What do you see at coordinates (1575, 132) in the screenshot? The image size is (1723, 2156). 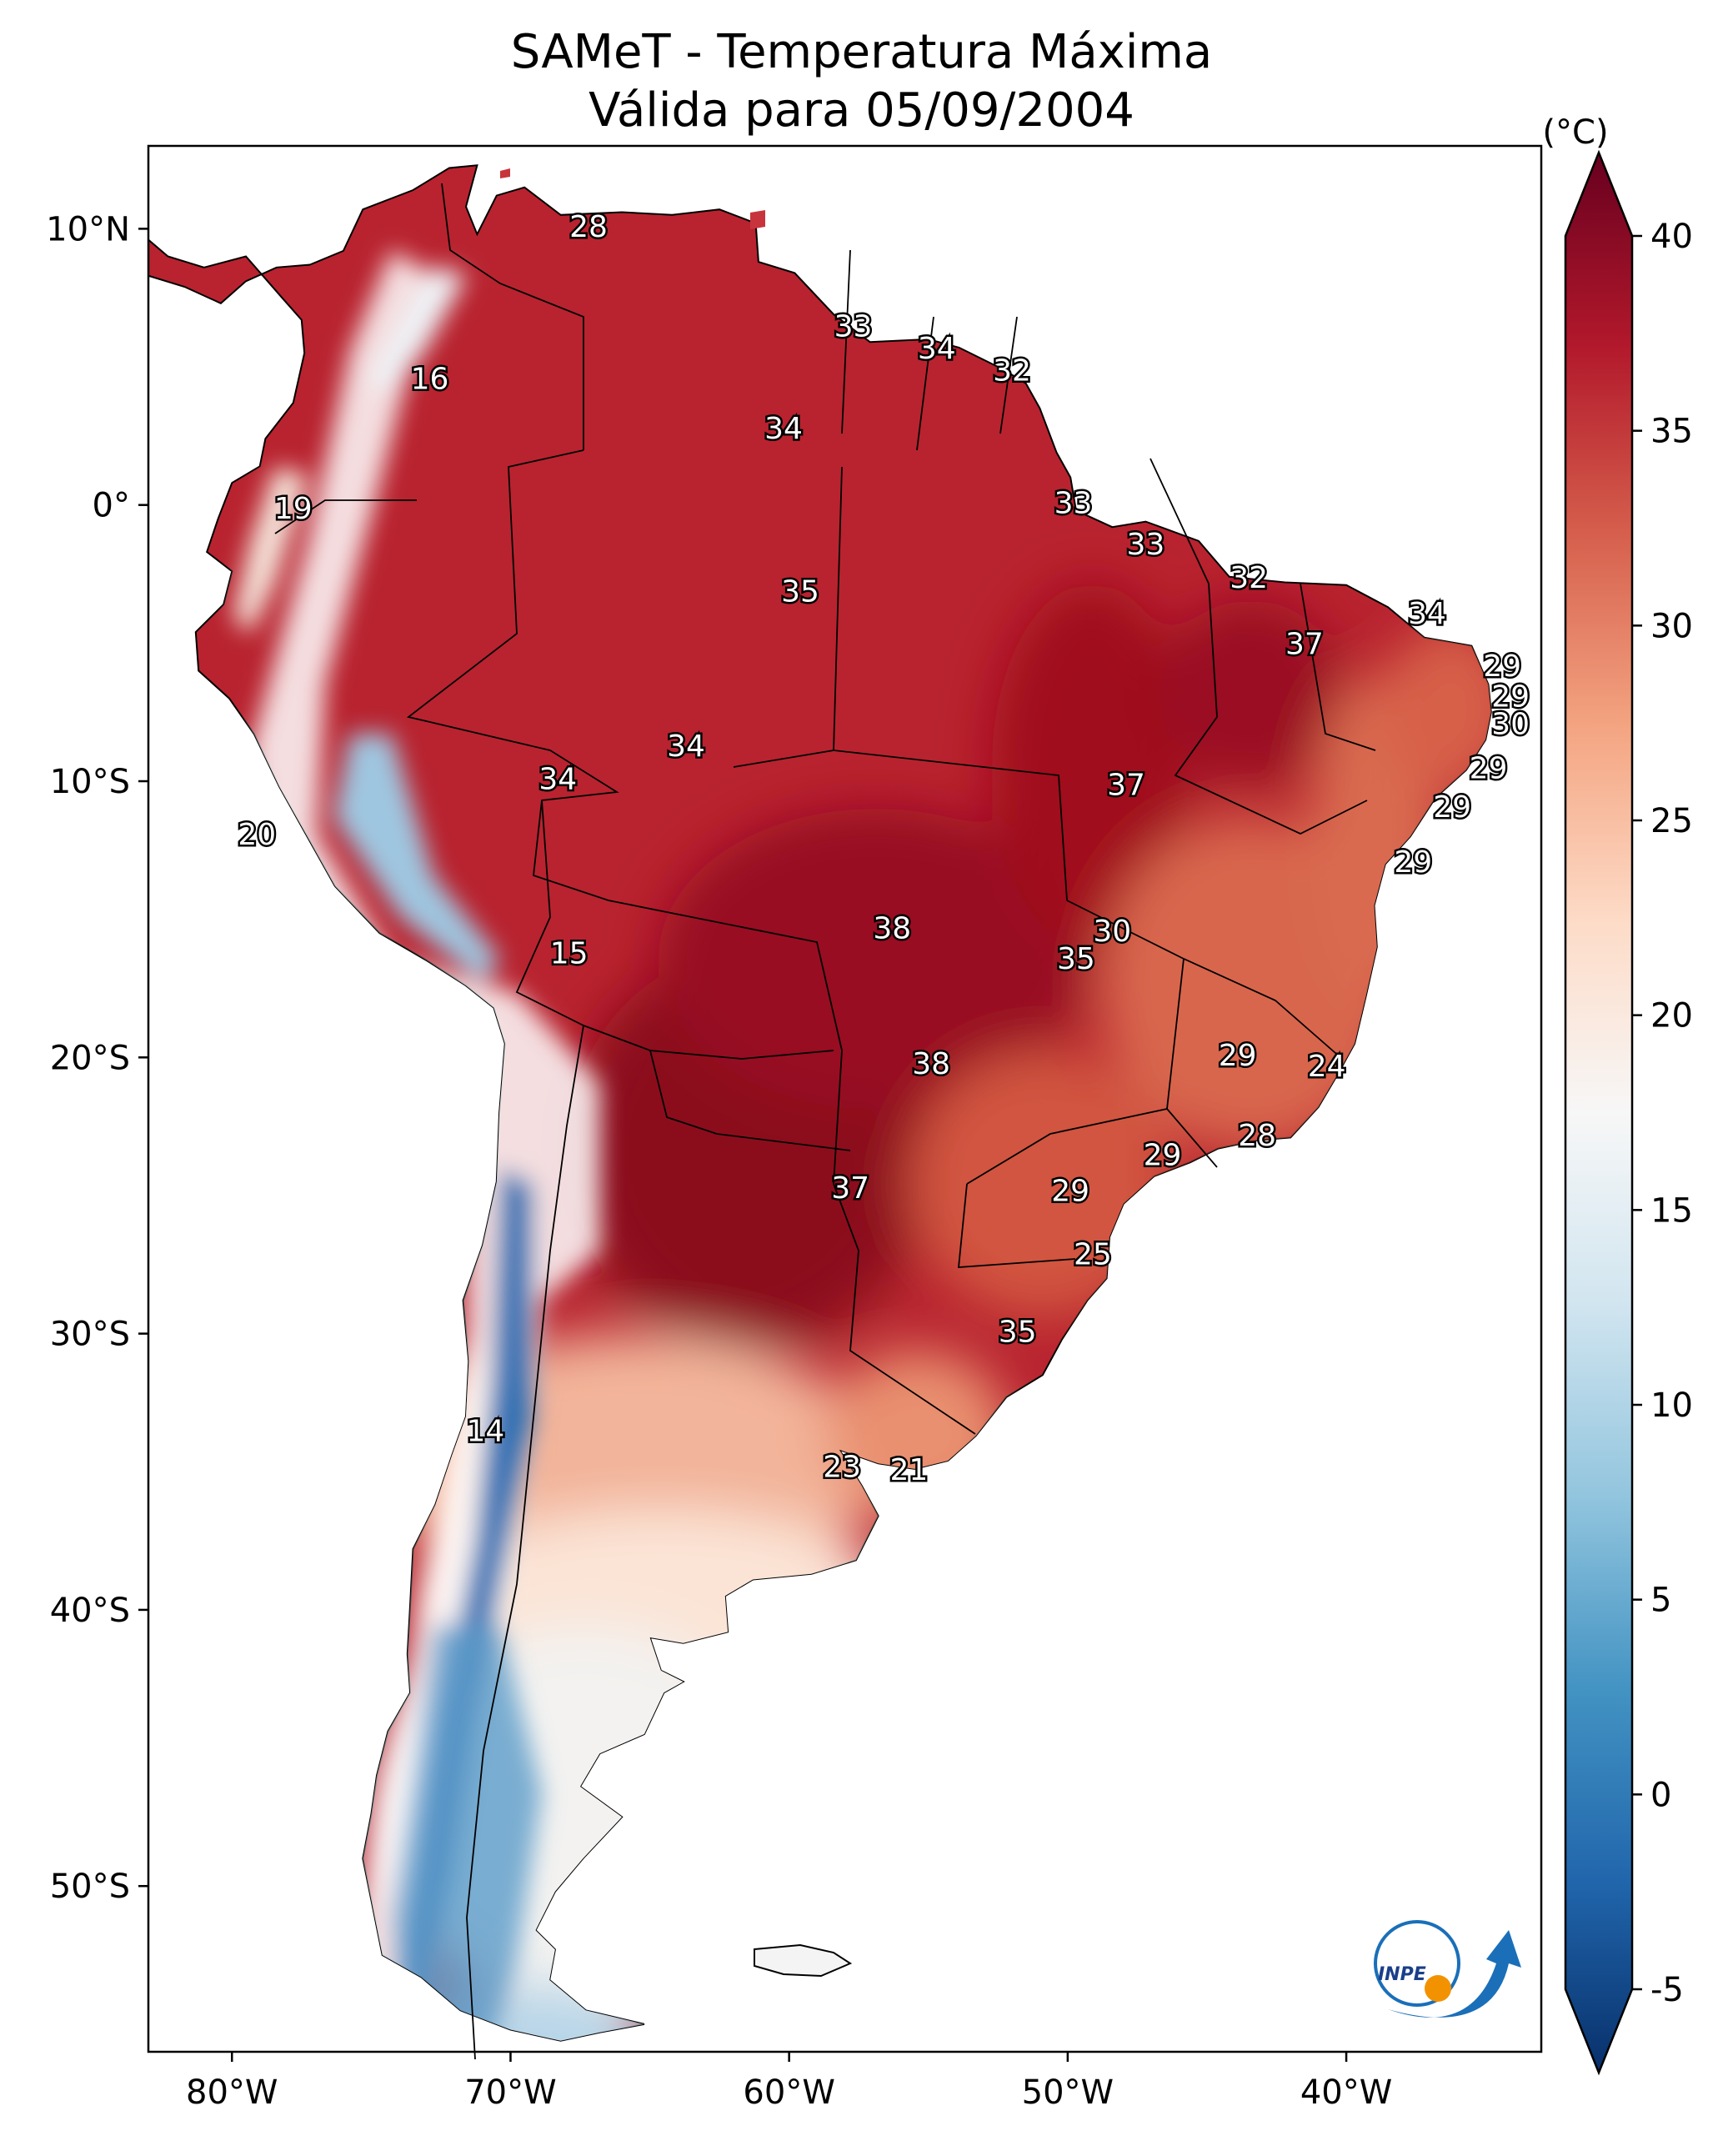 I see `colorbar-unit: (°C)` at bounding box center [1575, 132].